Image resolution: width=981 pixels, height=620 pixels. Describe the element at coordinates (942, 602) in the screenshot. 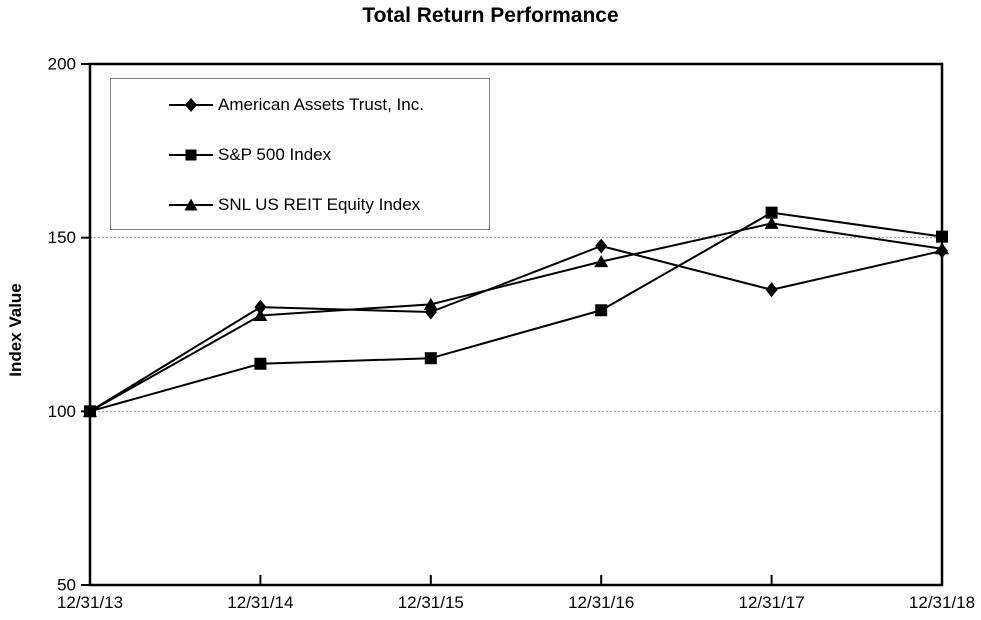

I see `x-tick-label: 12/31/18` at that location.